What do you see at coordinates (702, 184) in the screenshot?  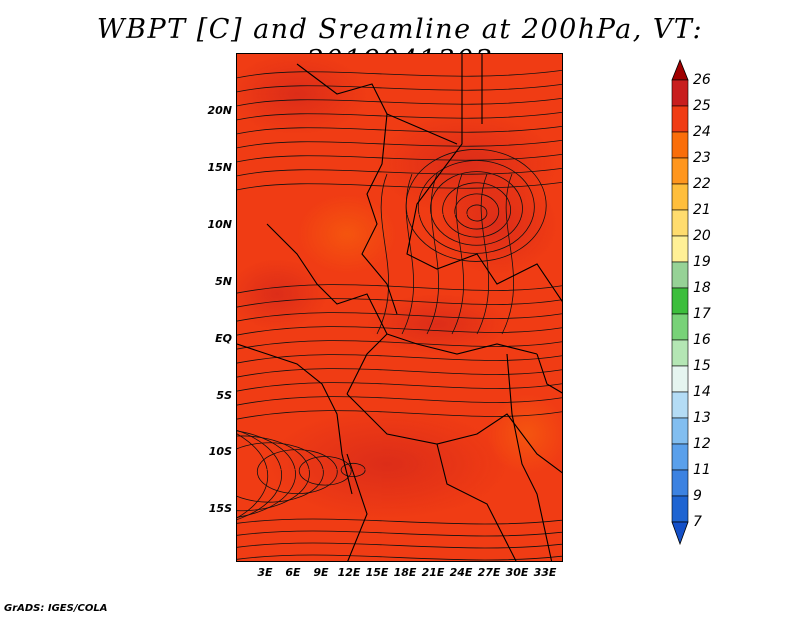 I see `colorbar-label: 22` at bounding box center [702, 184].